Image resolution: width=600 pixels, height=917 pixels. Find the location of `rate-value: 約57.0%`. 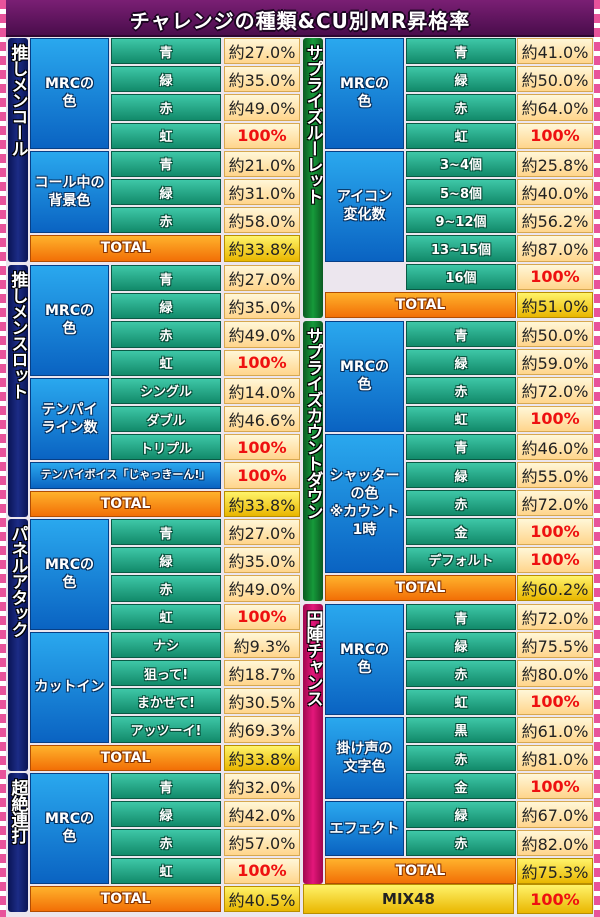

rate-value: 約57.0% is located at coordinates (262, 842).